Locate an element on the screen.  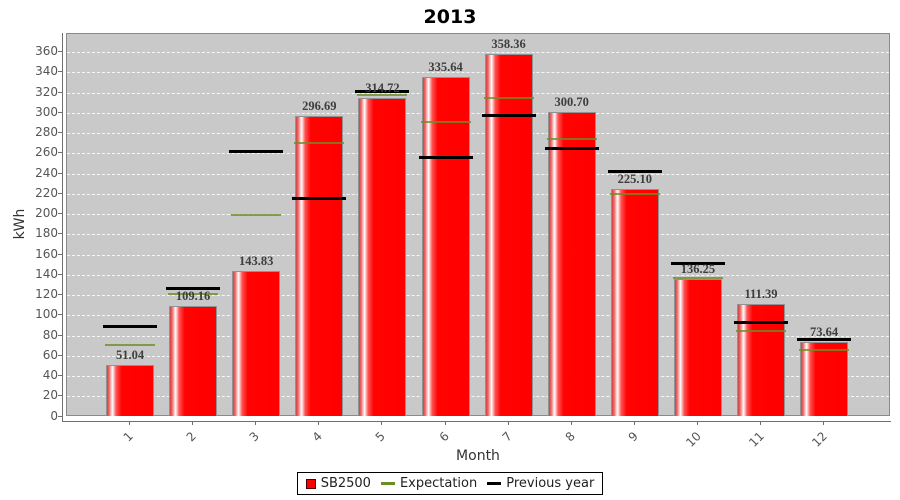
y-tick-label-320: 320 is located at coordinates (46, 91).